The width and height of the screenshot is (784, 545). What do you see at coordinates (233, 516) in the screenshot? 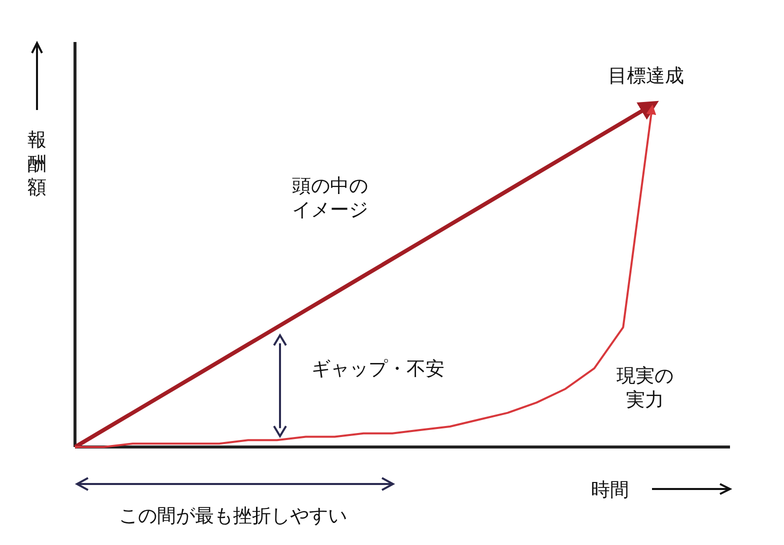
I see `text: この間が最も挫折しやすい` at bounding box center [233, 516].